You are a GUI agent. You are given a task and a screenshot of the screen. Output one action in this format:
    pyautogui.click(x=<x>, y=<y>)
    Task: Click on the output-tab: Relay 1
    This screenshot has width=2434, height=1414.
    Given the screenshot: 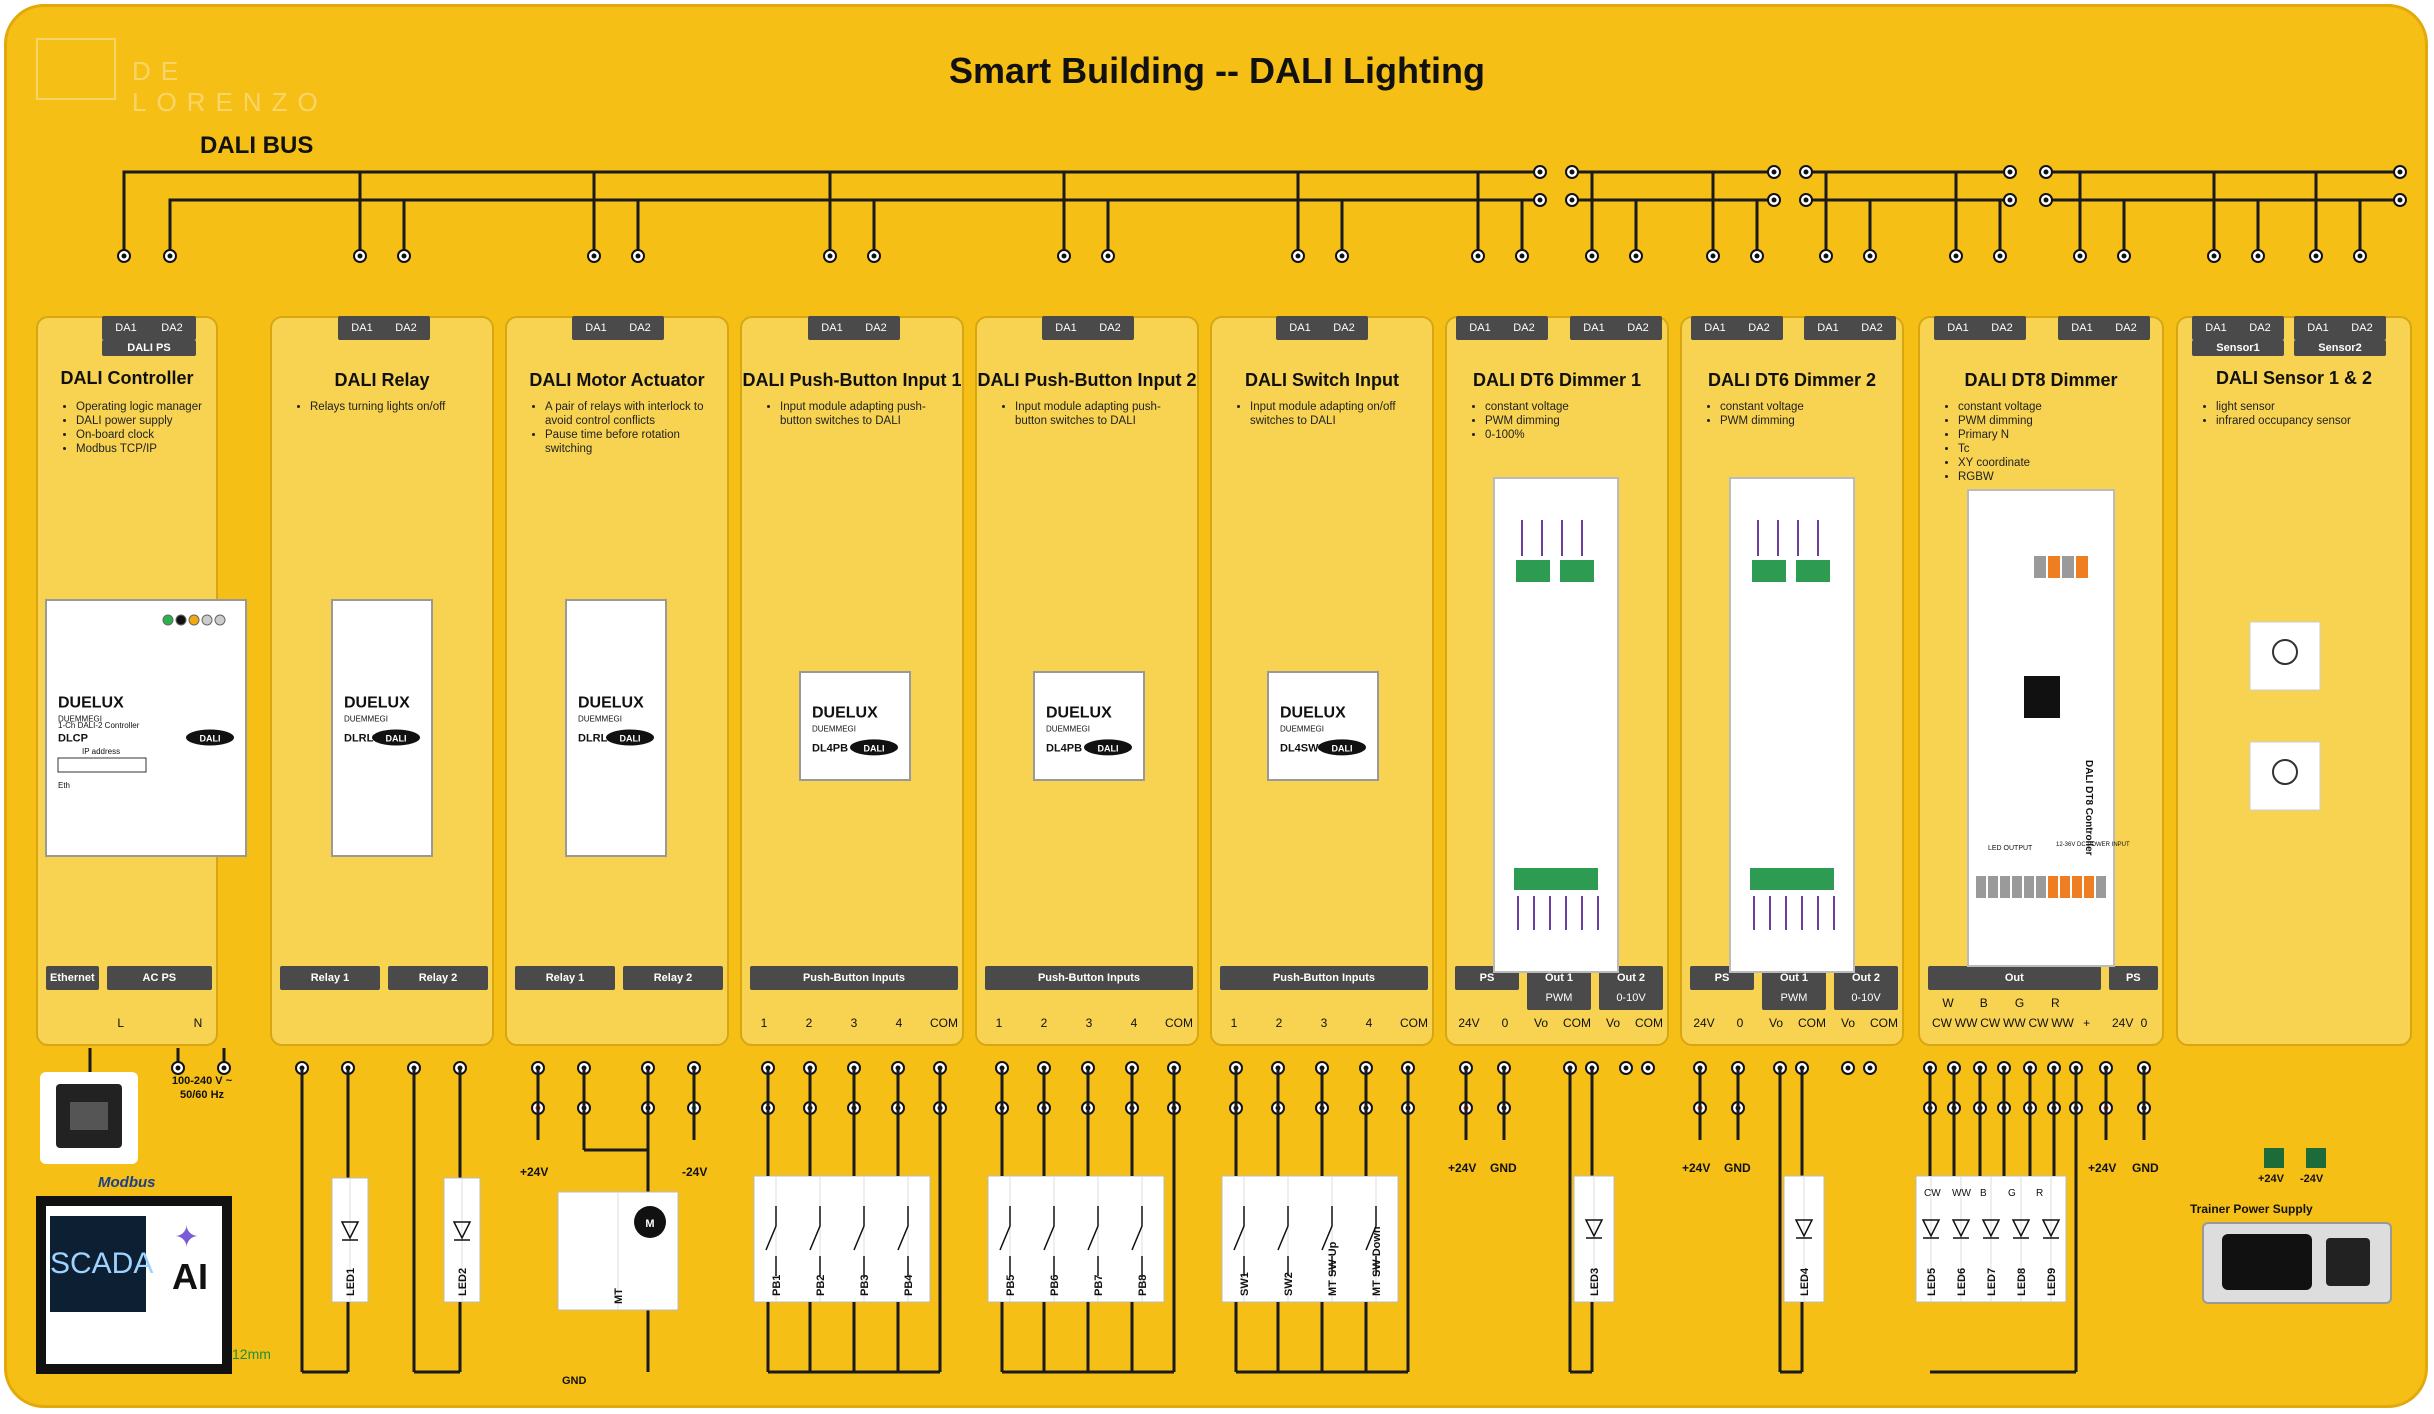 What is the action you would take?
    pyautogui.click(x=565, y=978)
    